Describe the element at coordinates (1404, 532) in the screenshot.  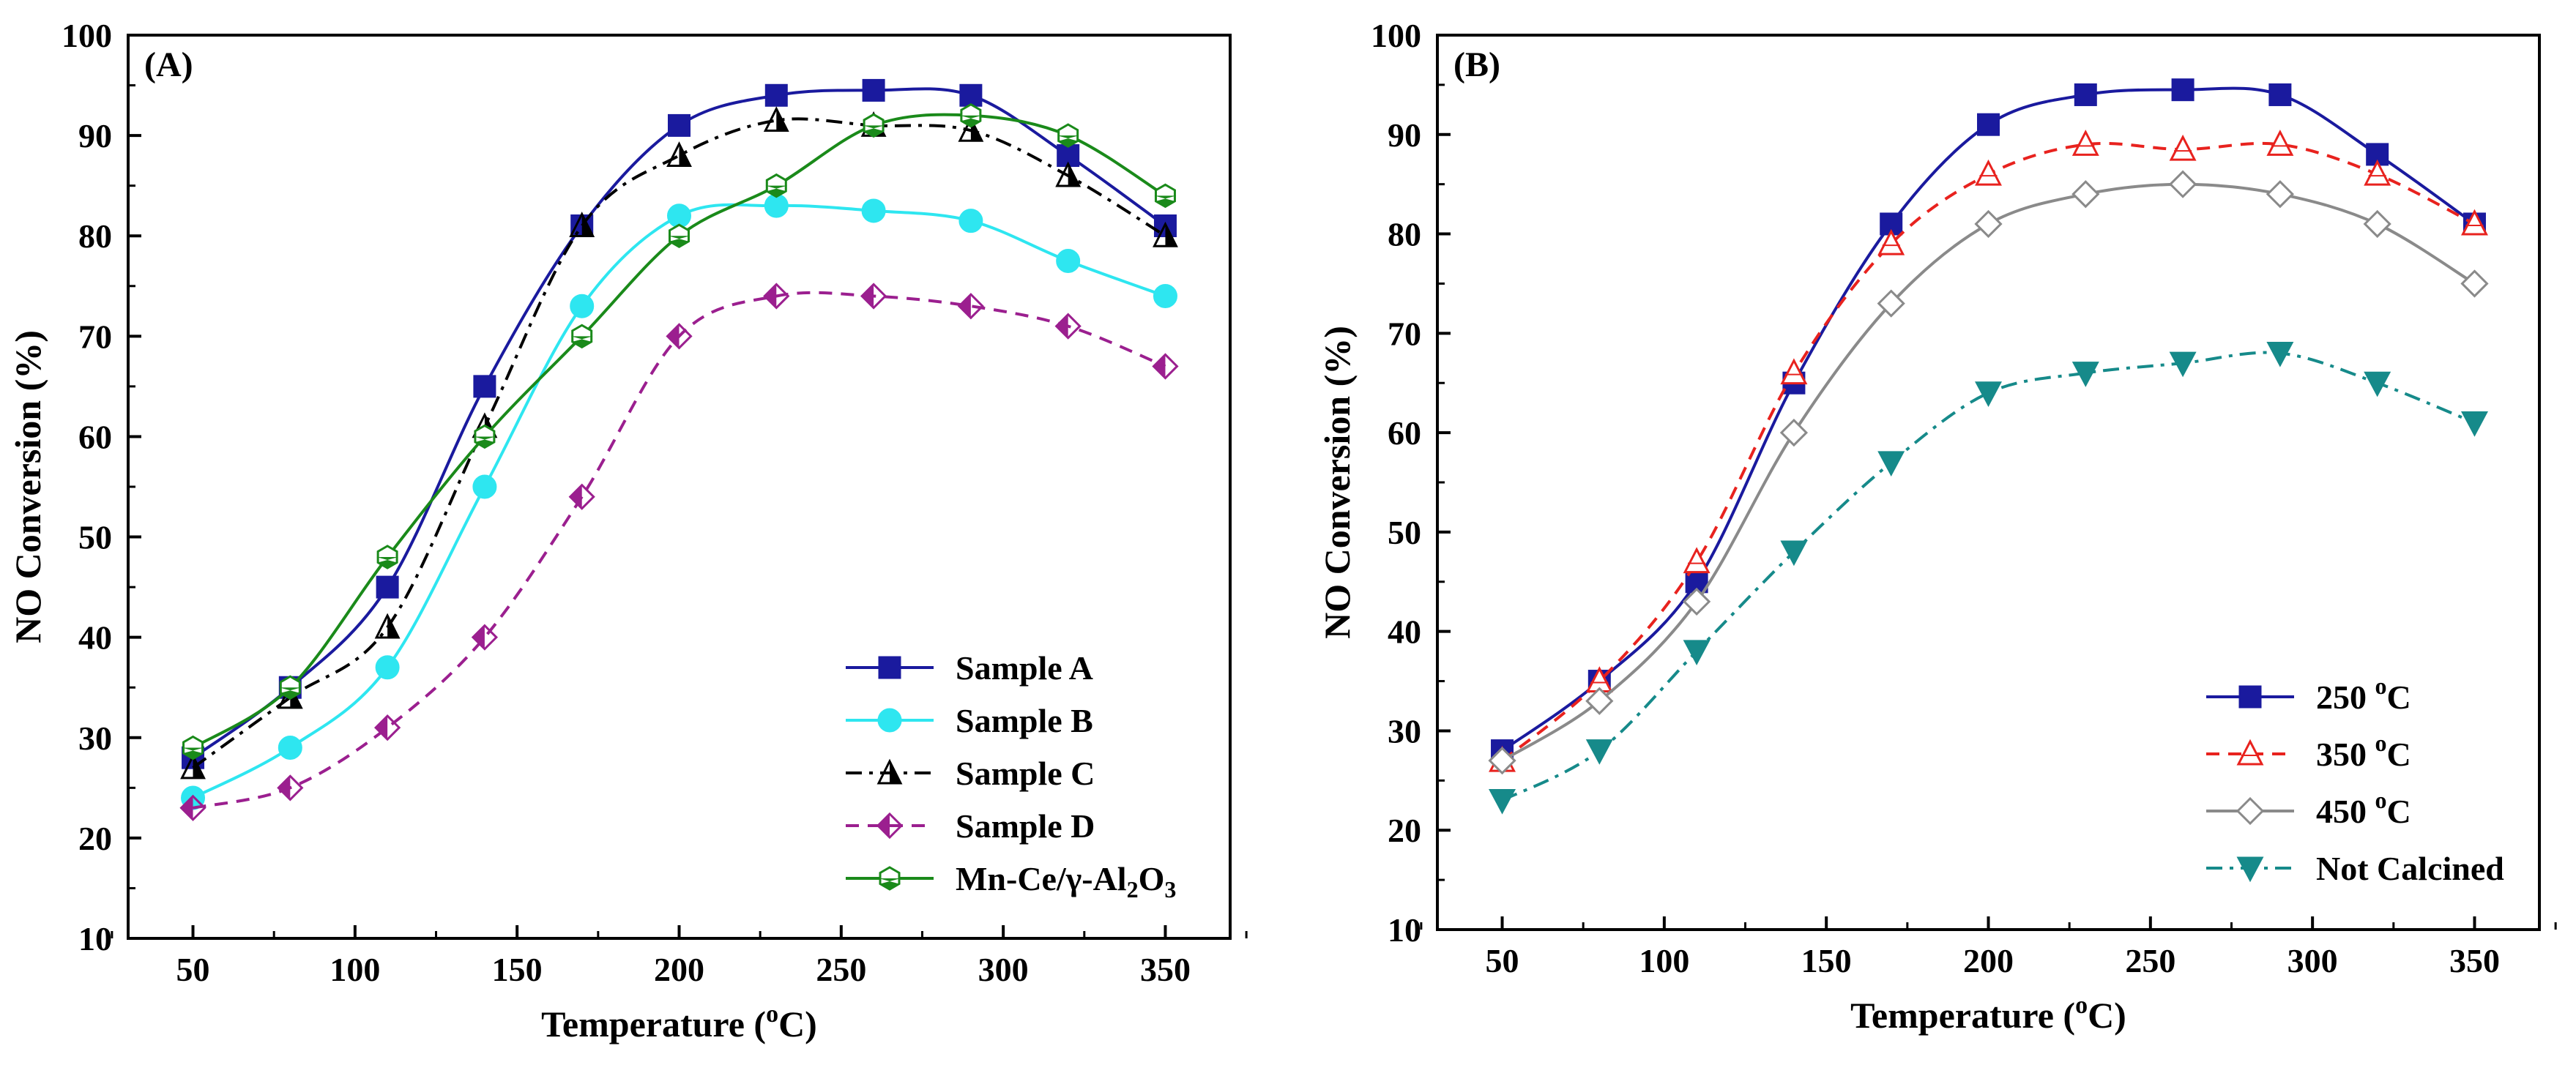
I see `y-tick-label: 50` at that location.